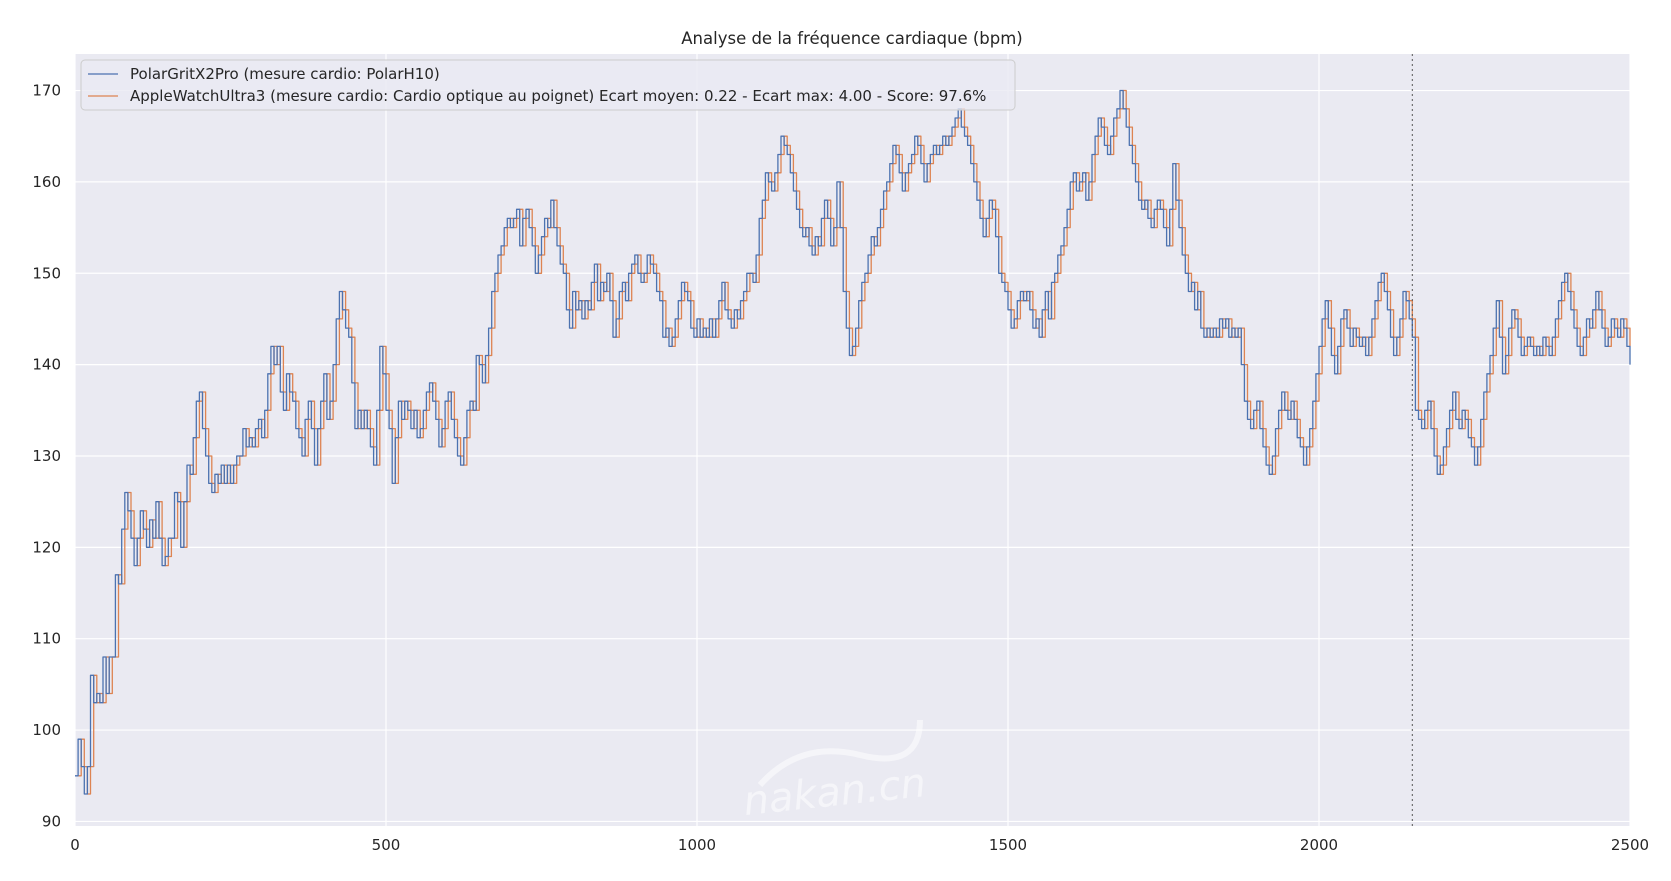  What do you see at coordinates (46, 182) in the screenshot?
I see `y-tick-label: 160` at bounding box center [46, 182].